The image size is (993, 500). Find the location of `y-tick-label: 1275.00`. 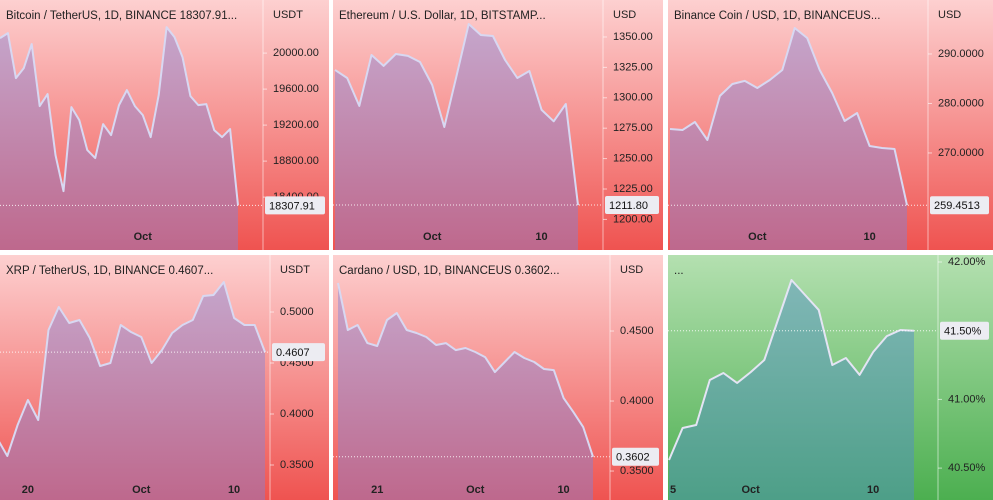

y-tick-label: 1275.00 is located at coordinates (633, 128).